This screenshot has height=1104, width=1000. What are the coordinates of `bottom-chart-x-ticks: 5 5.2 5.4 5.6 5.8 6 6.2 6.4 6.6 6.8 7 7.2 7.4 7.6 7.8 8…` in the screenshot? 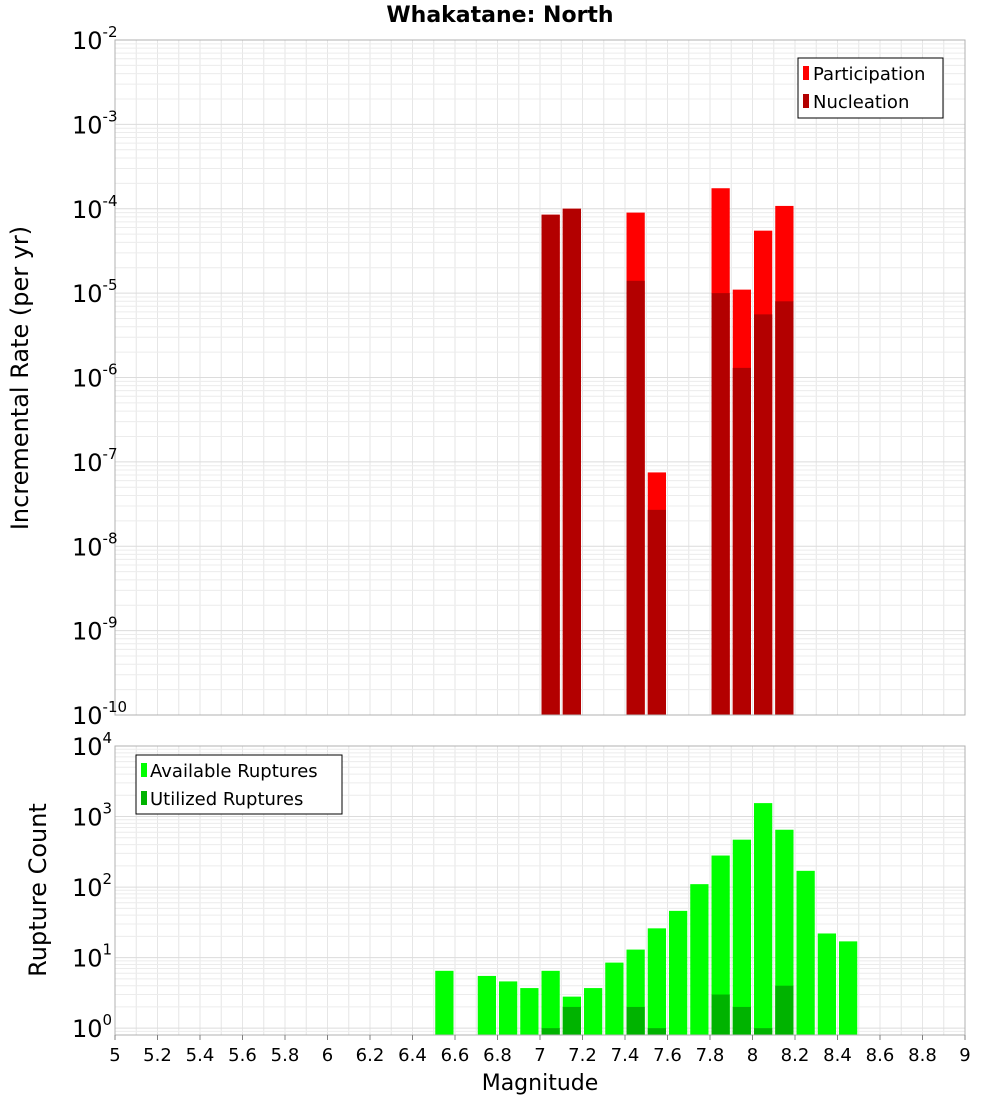 It's located at (540, 1050).